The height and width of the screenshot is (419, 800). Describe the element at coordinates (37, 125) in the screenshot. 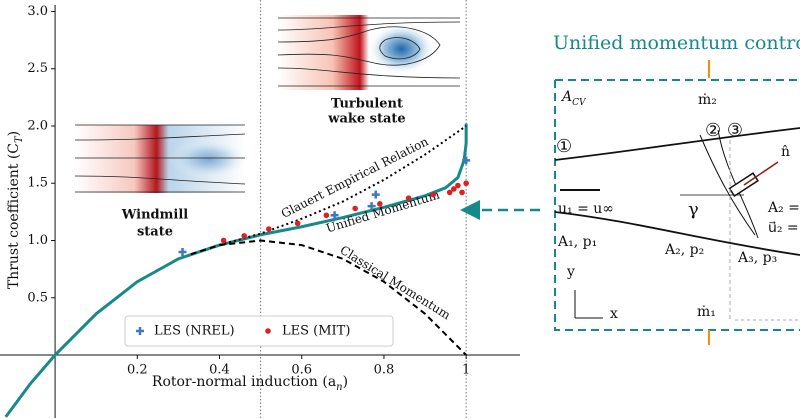

I see `y-tick-label: 2.0` at that location.